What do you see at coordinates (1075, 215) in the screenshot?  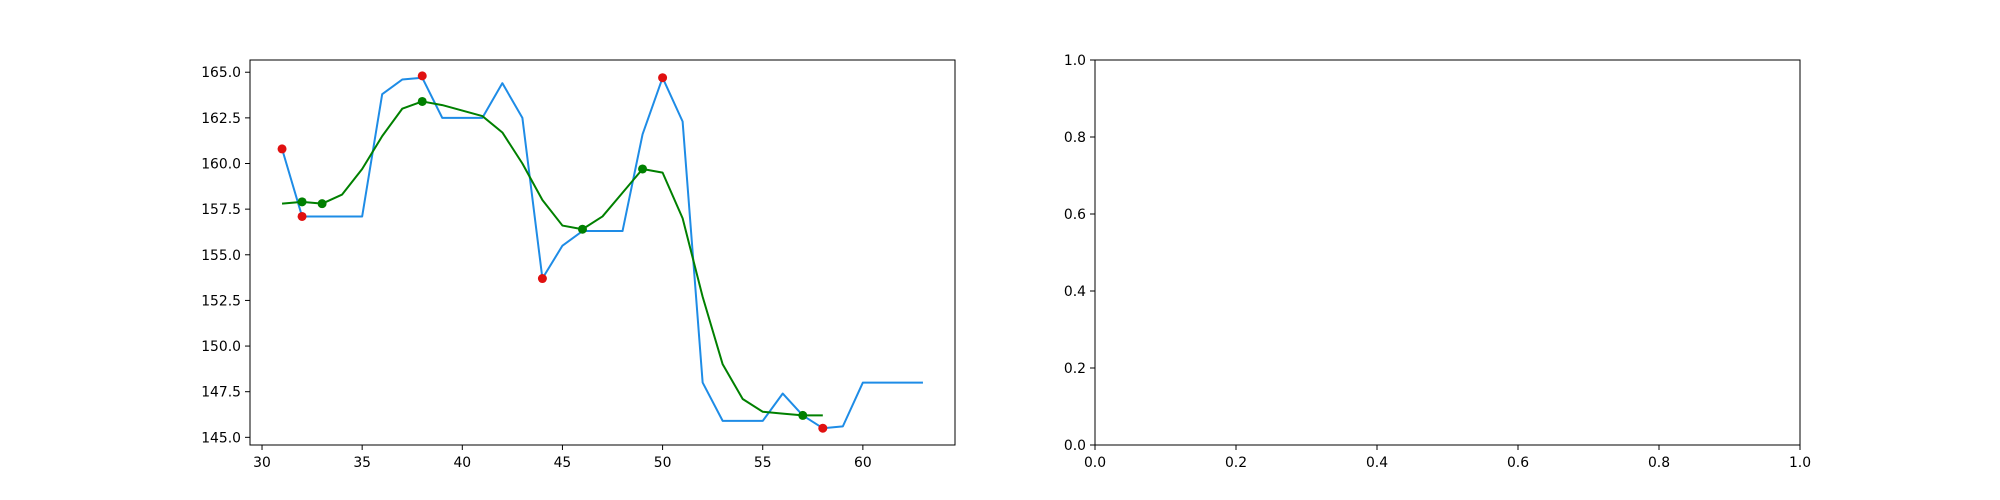 I see `y-tick-label: 0.6` at bounding box center [1075, 215].